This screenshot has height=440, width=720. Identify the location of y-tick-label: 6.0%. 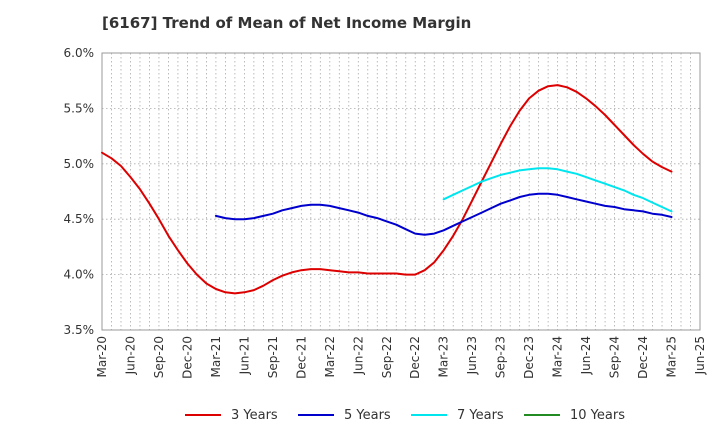
(79, 53).